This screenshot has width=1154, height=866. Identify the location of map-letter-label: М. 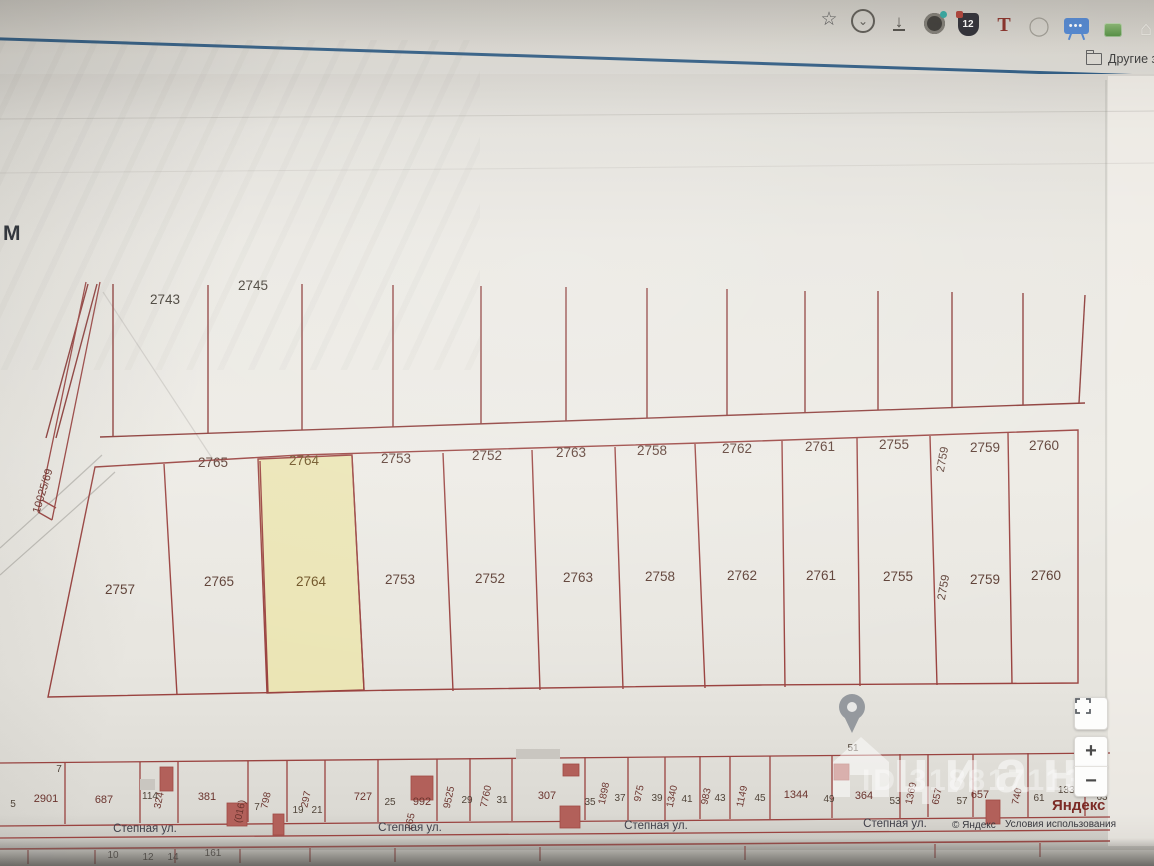
(12, 233).